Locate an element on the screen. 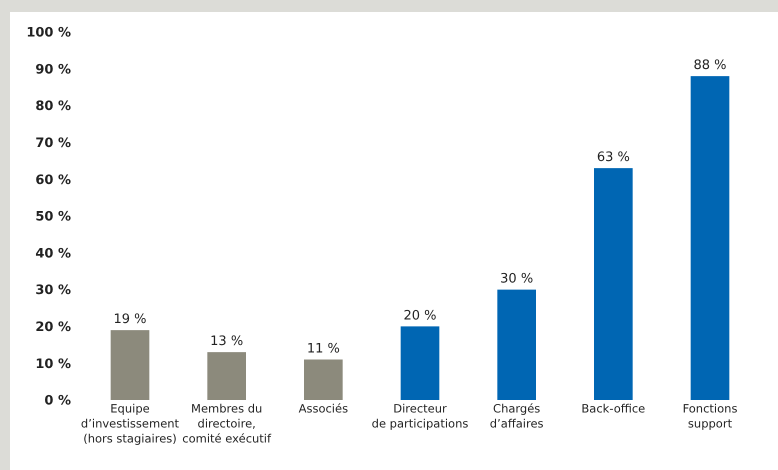 This screenshot has height=470, width=778. data-label: 88 % is located at coordinates (710, 66).